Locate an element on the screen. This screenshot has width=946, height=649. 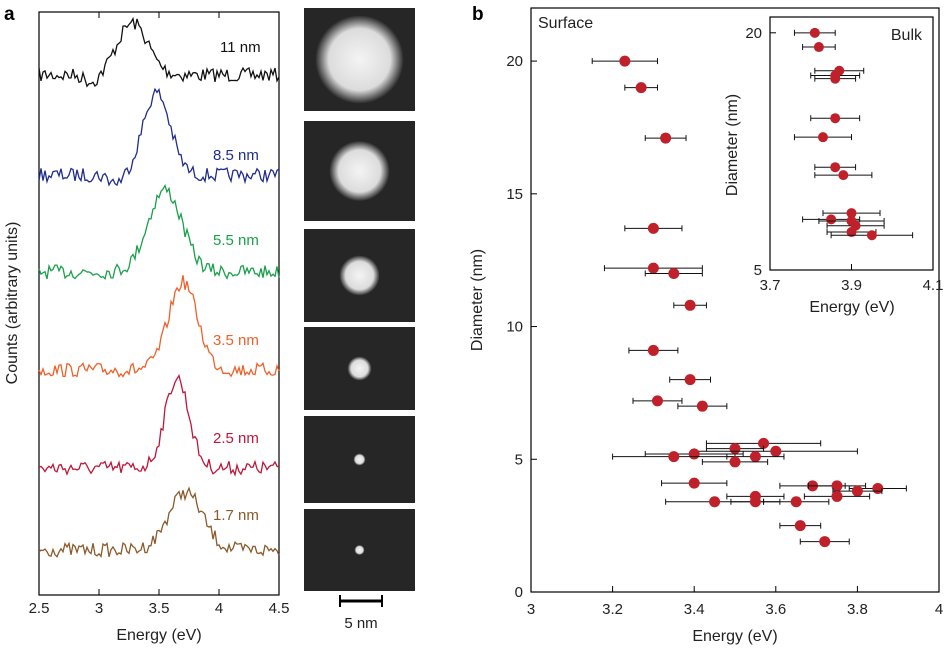
spectrum-size-label: 11 nm is located at coordinates (240, 47).